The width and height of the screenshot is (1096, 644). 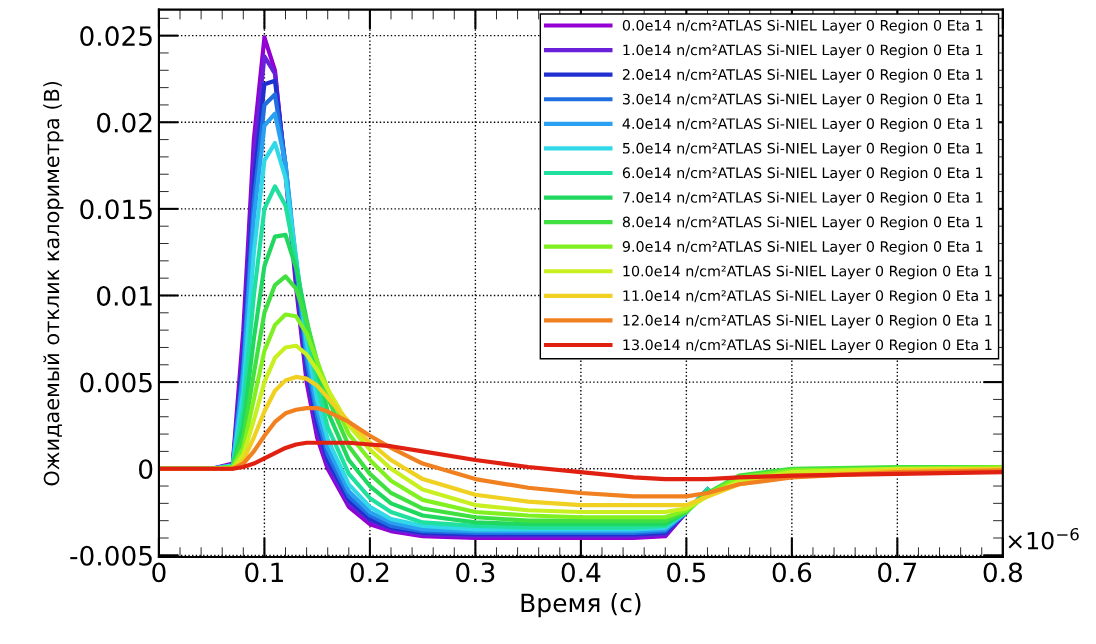 I want to click on legend-label: 9.0e14 n/cm²ATLAS Si-NIEL Layer 0 Region 0 Eta 1, so click(x=802, y=247).